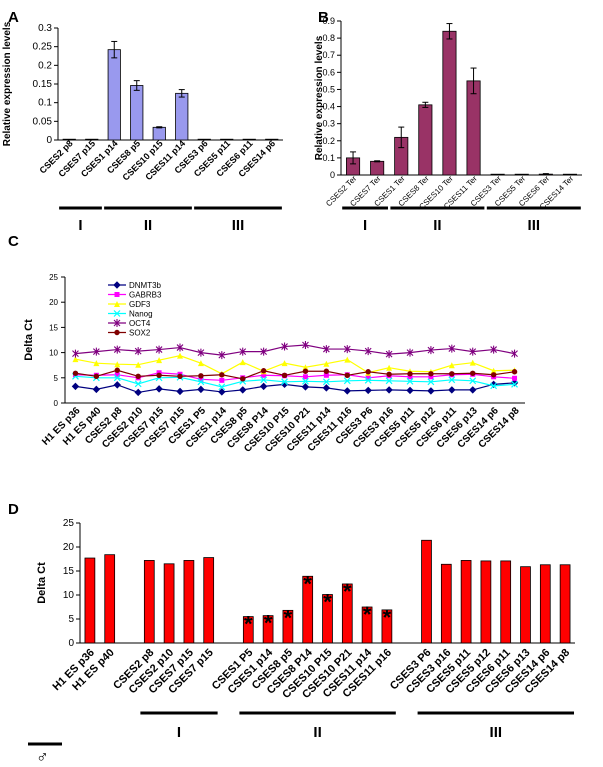  I want to click on group-label: II, so click(317, 732).